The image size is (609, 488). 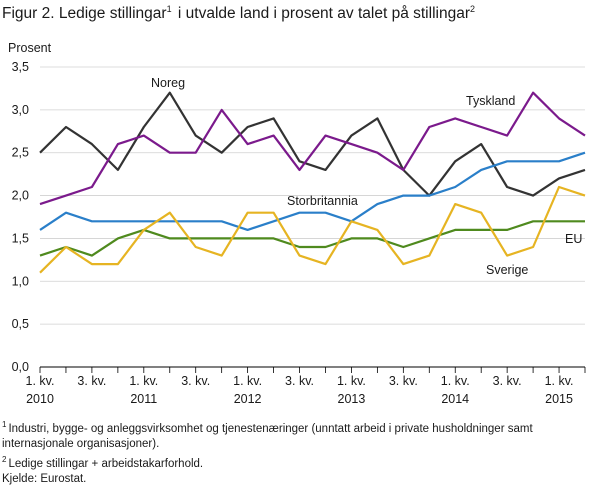 I want to click on title-footnote-1: 1, so click(x=169, y=9).